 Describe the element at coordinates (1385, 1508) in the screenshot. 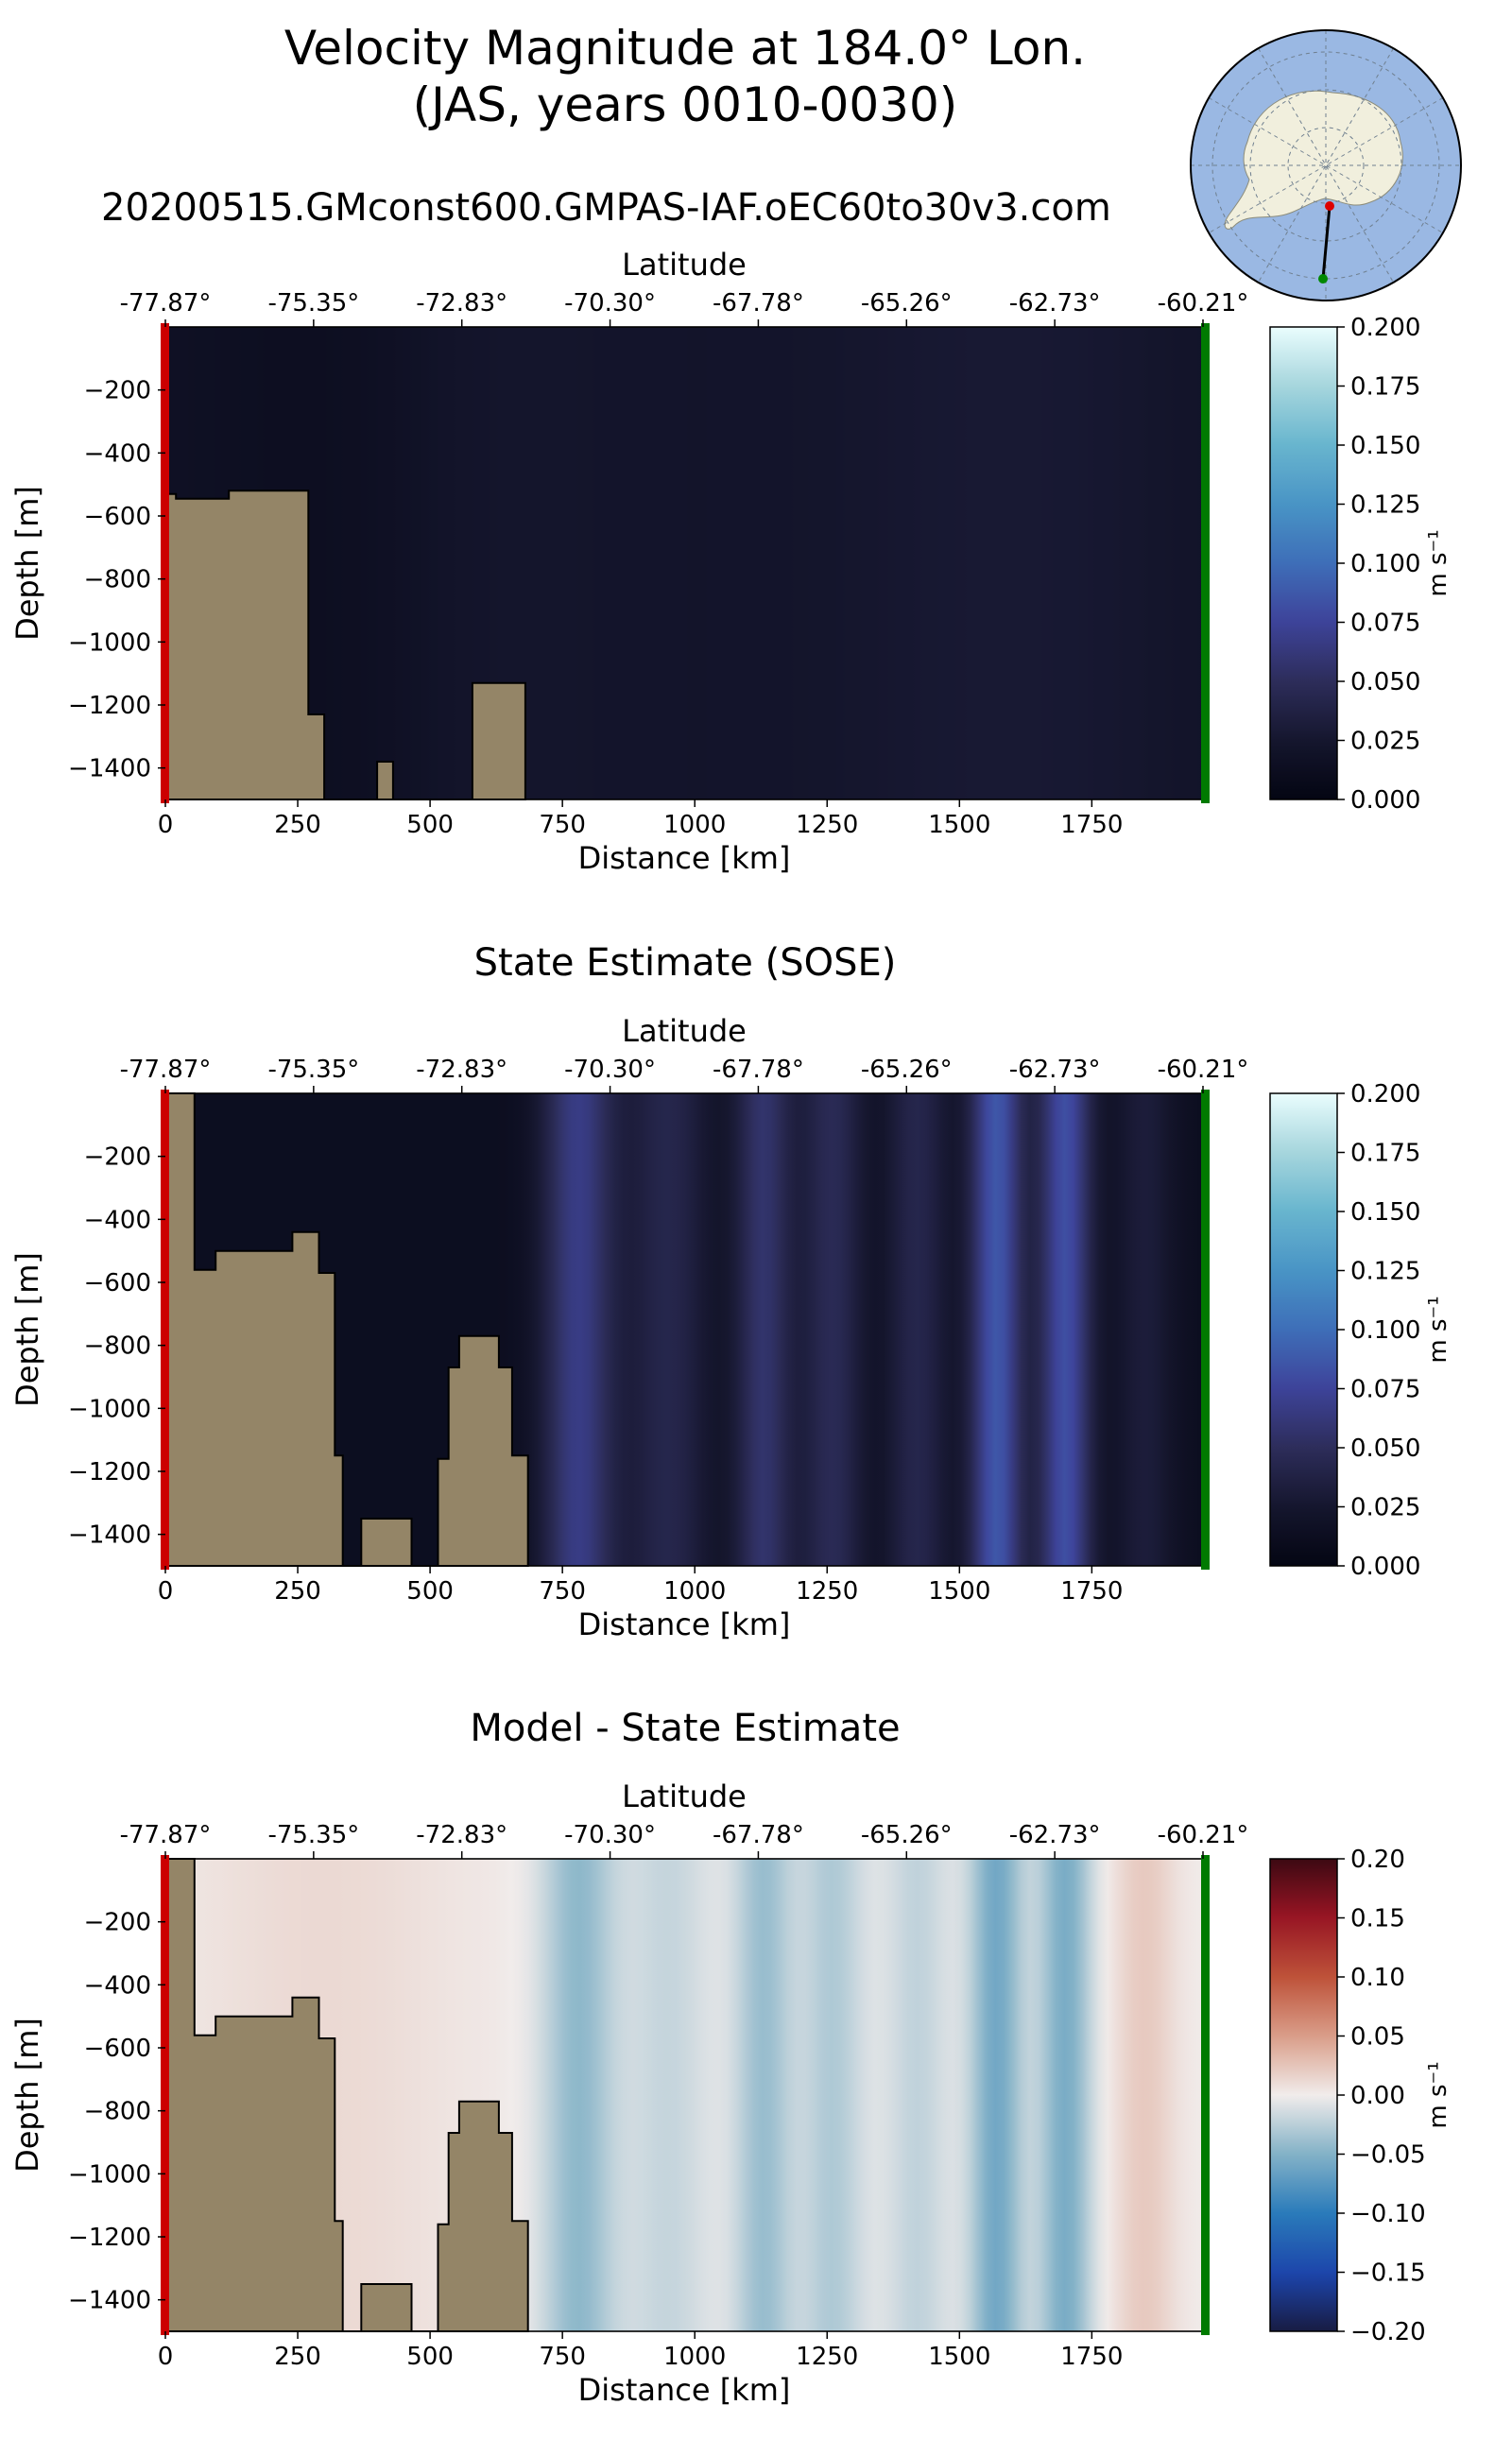

I see `colorbar-tick-label: 0.025` at that location.